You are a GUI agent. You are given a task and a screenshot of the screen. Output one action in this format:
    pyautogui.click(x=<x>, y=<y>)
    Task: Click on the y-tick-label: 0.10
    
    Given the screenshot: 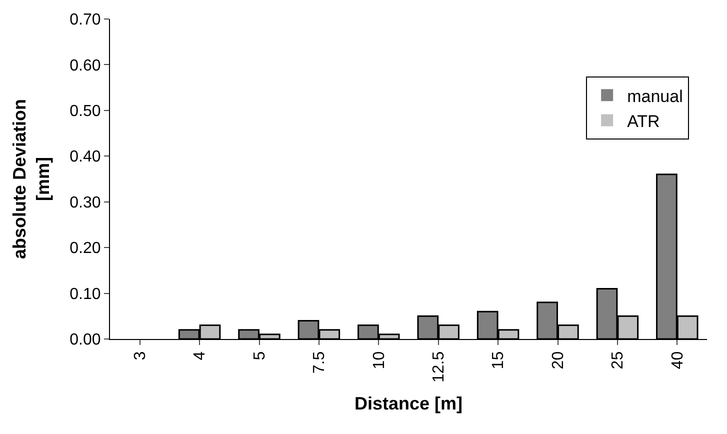 What is the action you would take?
    pyautogui.click(x=85, y=294)
    